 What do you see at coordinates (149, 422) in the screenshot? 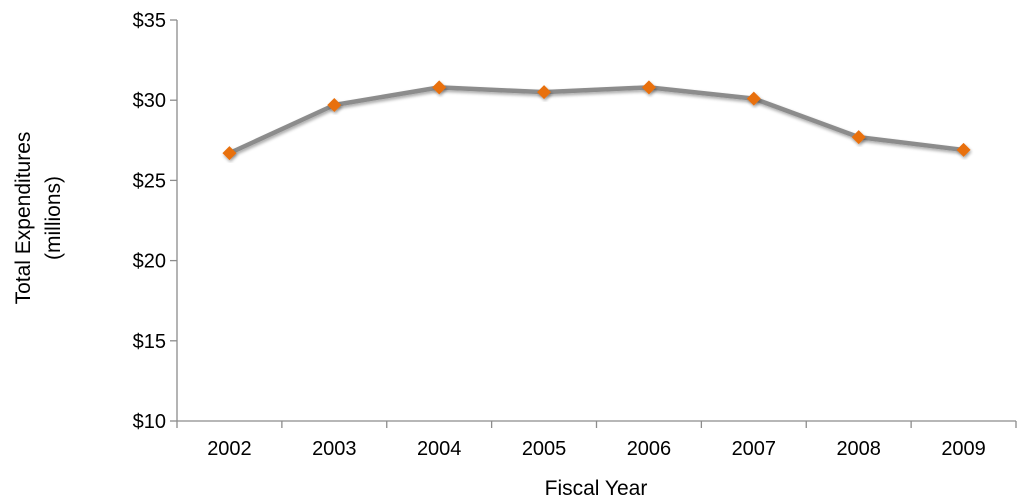
I see `y-tick-label: $10` at bounding box center [149, 422].